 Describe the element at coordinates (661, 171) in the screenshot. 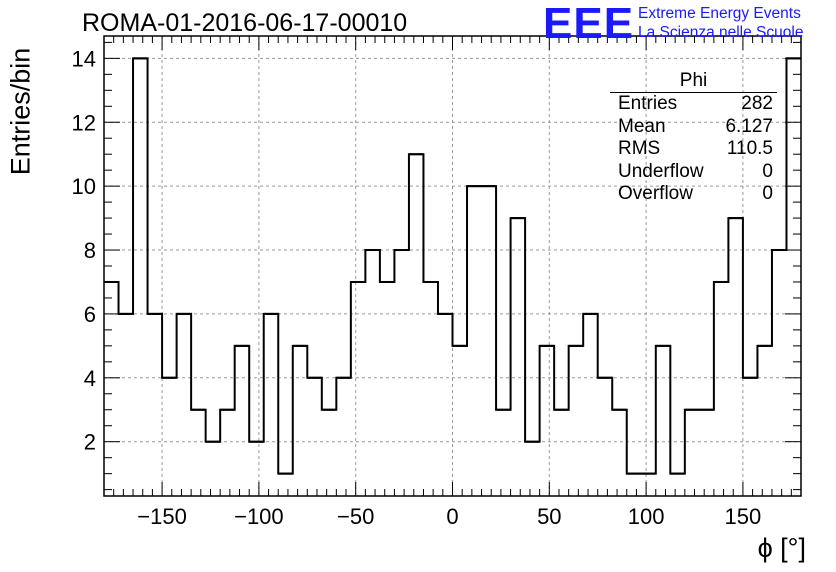

I see `stats-label: Underflow` at that location.